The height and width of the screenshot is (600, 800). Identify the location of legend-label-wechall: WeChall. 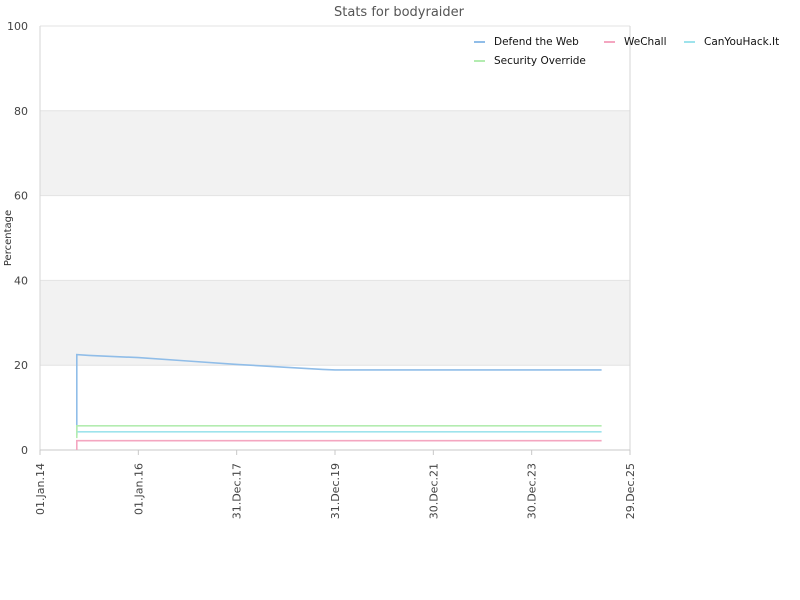
(645, 42).